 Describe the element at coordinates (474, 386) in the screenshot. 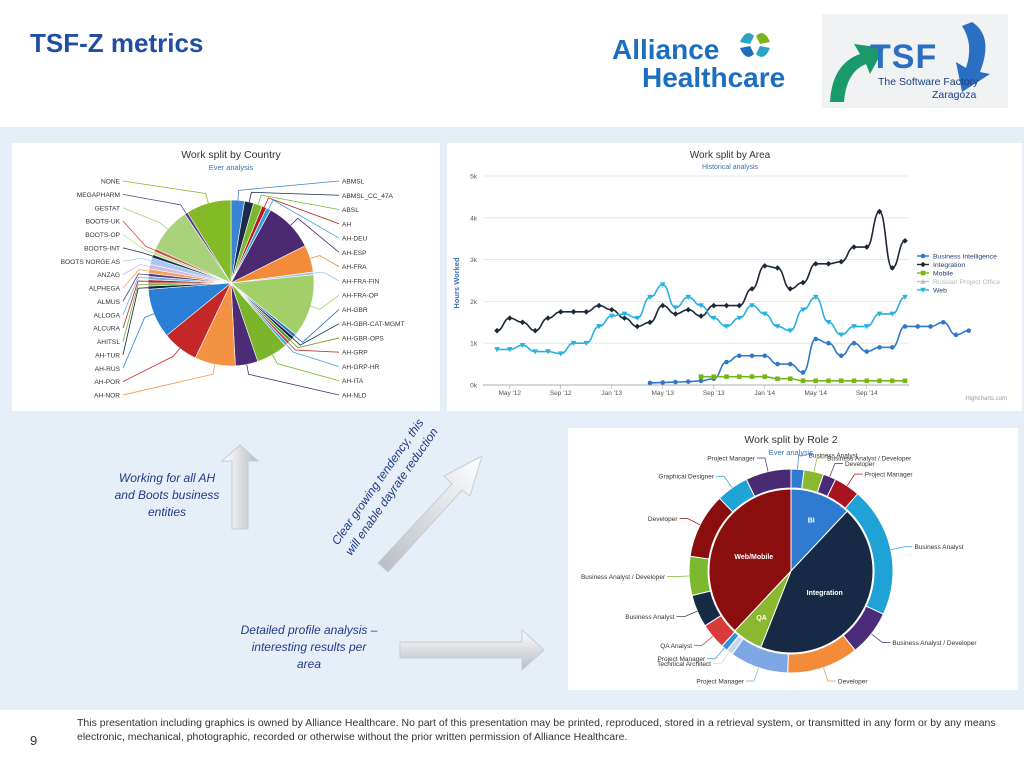

I see `y-tick-label: 0k` at that location.